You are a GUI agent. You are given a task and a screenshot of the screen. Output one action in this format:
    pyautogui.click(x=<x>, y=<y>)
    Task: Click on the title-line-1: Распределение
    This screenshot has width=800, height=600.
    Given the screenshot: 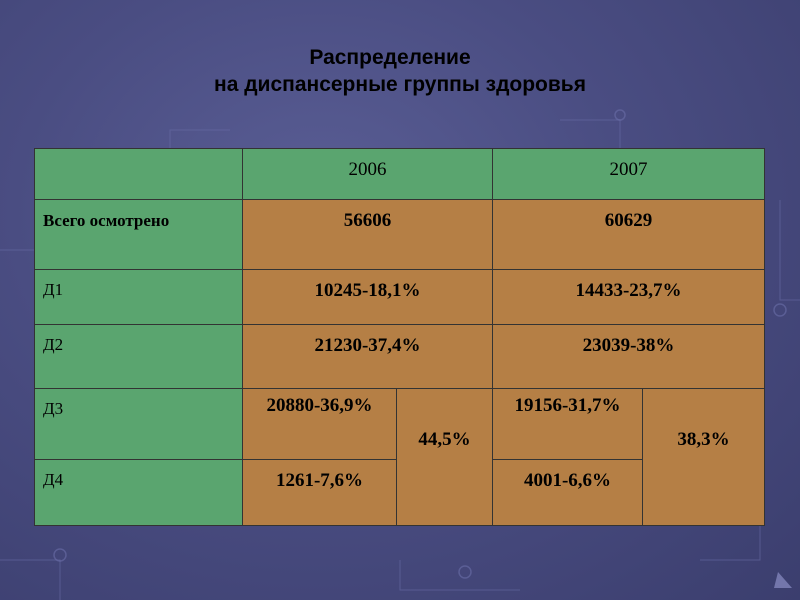 What is the action you would take?
    pyautogui.click(x=390, y=57)
    